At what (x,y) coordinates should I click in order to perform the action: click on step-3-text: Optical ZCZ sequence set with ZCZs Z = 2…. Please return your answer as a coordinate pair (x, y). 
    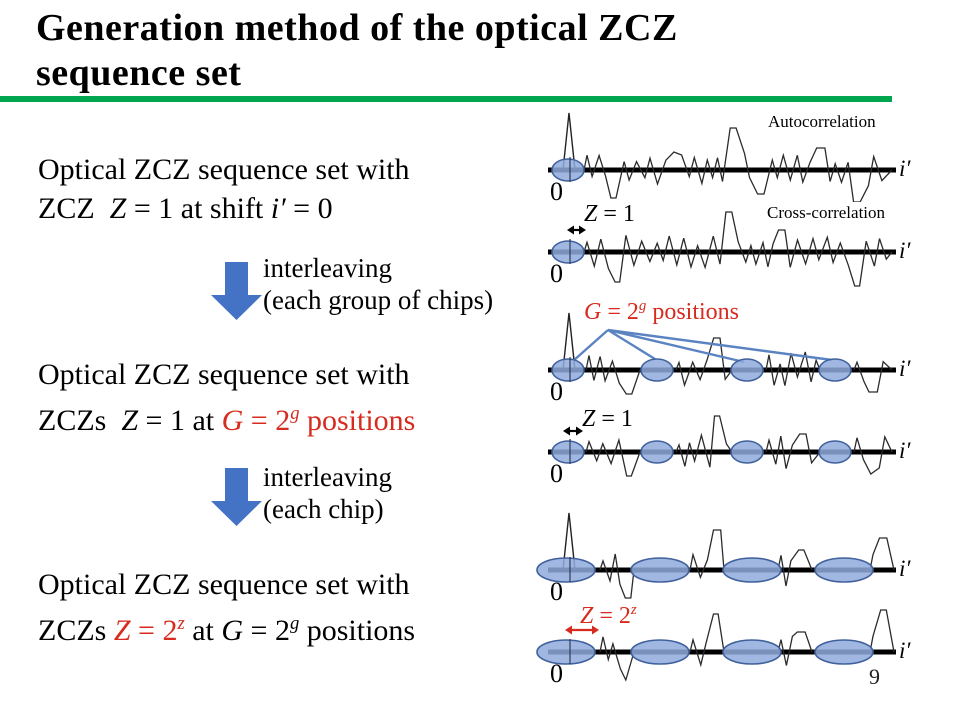
    Looking at the image, I should click on (226, 607).